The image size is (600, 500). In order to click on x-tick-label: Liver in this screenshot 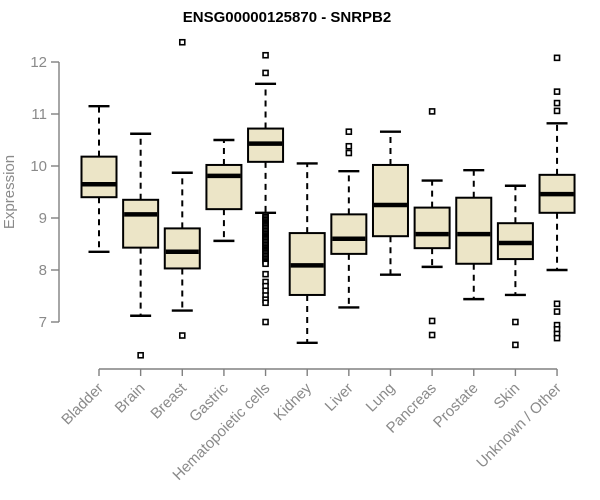, I will do `click(339, 397)`.